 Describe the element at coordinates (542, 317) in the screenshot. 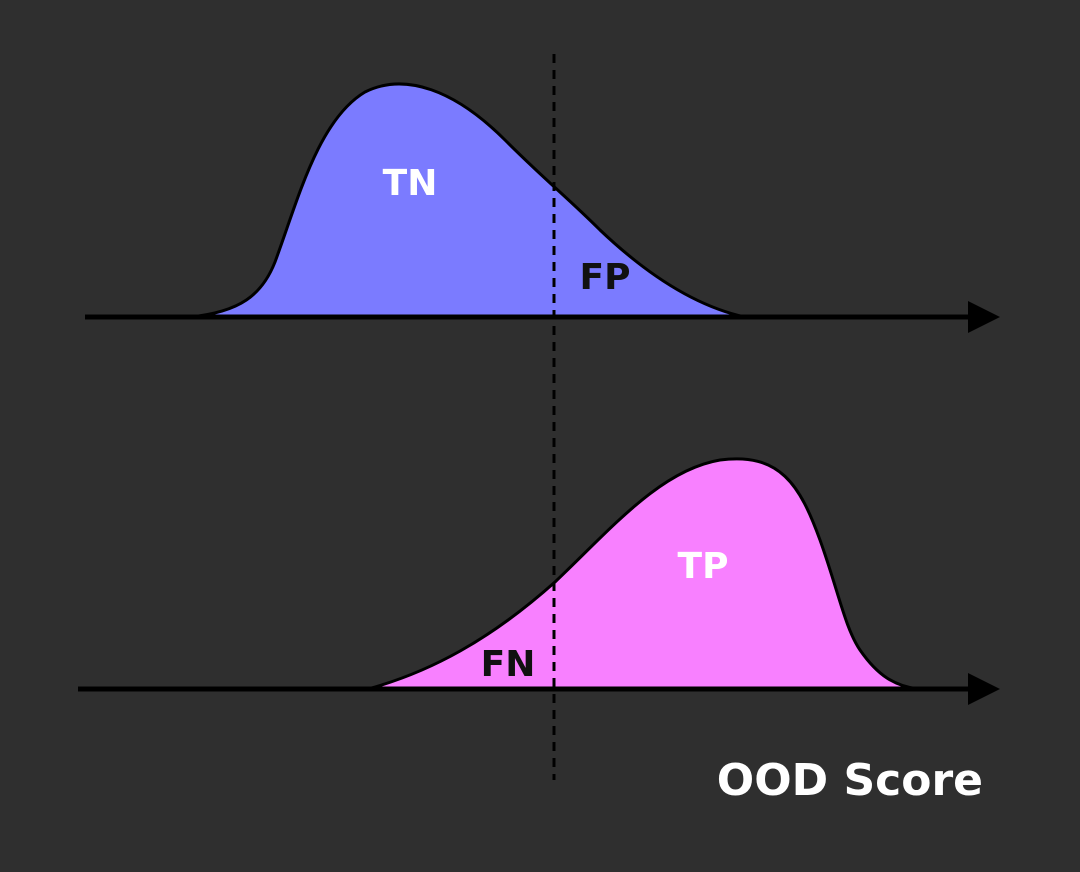

I see `top-axis` at that location.